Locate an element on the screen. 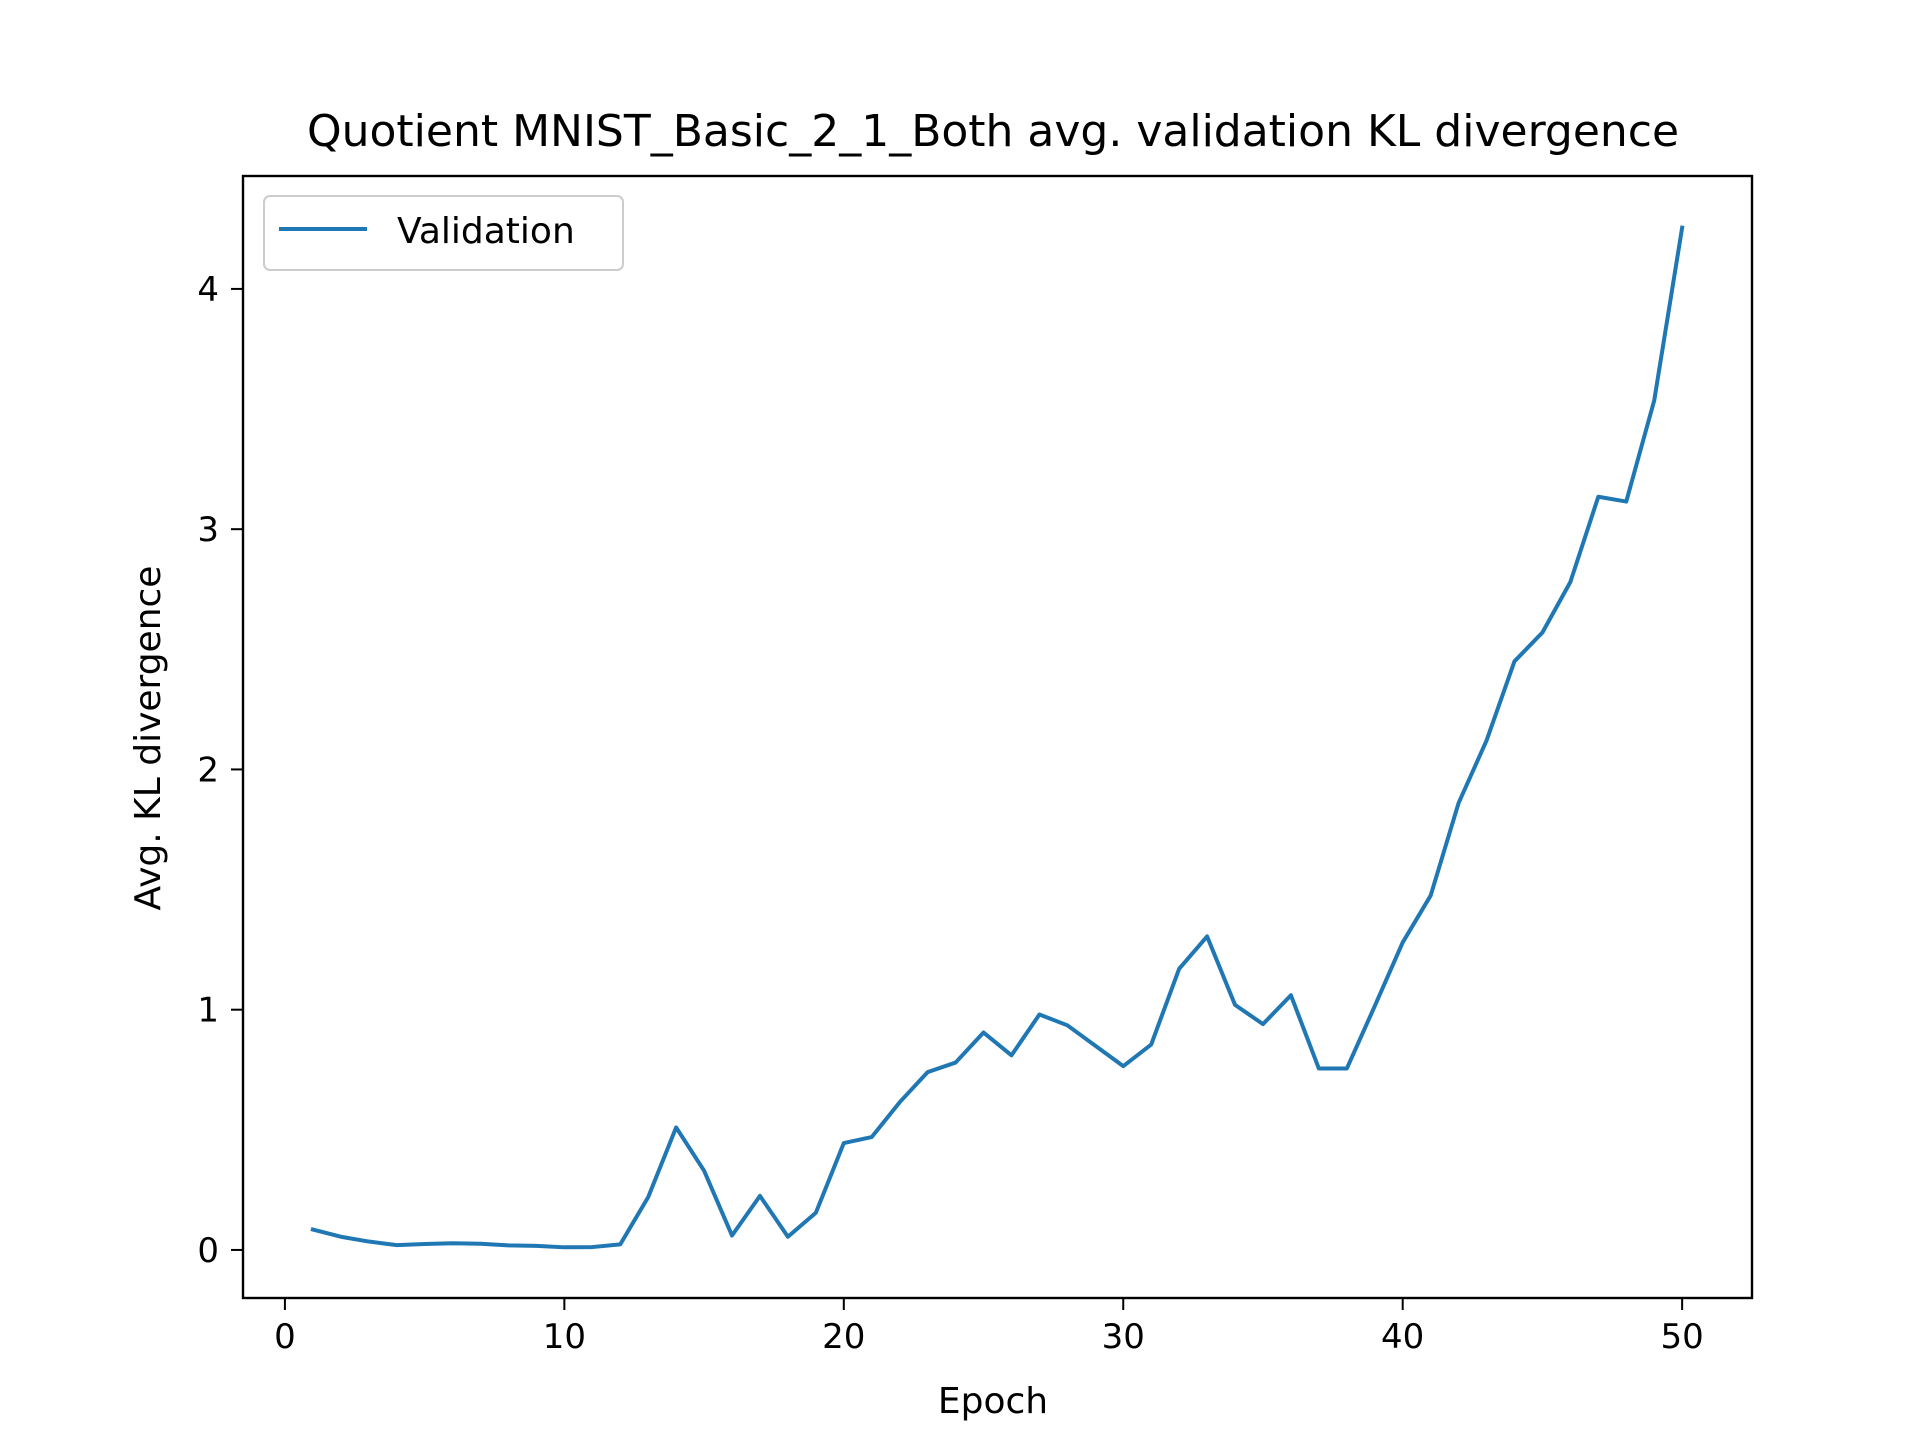 This screenshot has width=1920, height=1440. y-tick-label: 2 is located at coordinates (208, 770).